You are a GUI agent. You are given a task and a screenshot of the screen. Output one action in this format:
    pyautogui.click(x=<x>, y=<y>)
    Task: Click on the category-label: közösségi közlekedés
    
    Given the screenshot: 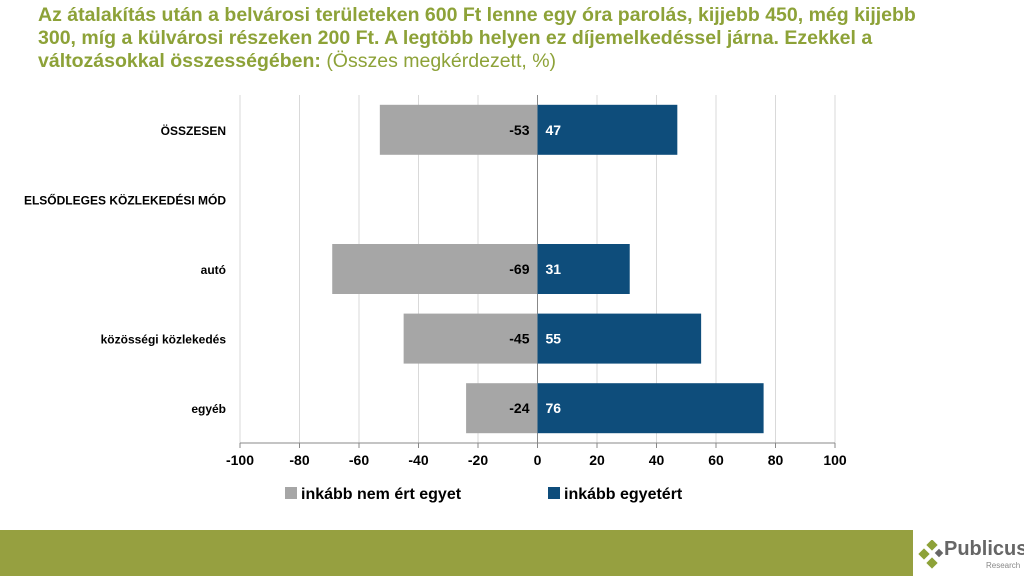 What is the action you would take?
    pyautogui.click(x=164, y=340)
    